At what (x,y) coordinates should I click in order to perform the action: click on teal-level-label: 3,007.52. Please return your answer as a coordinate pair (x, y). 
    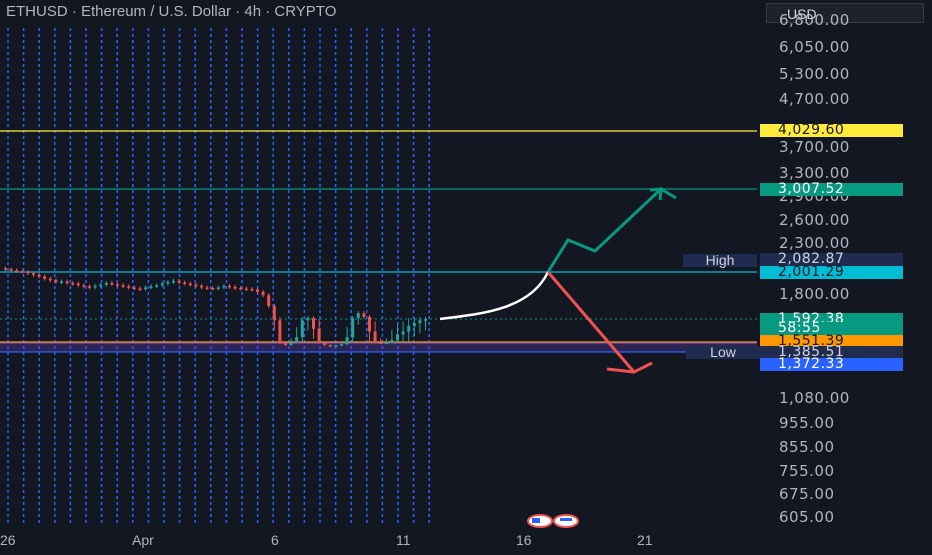
    Looking at the image, I should click on (831, 189).